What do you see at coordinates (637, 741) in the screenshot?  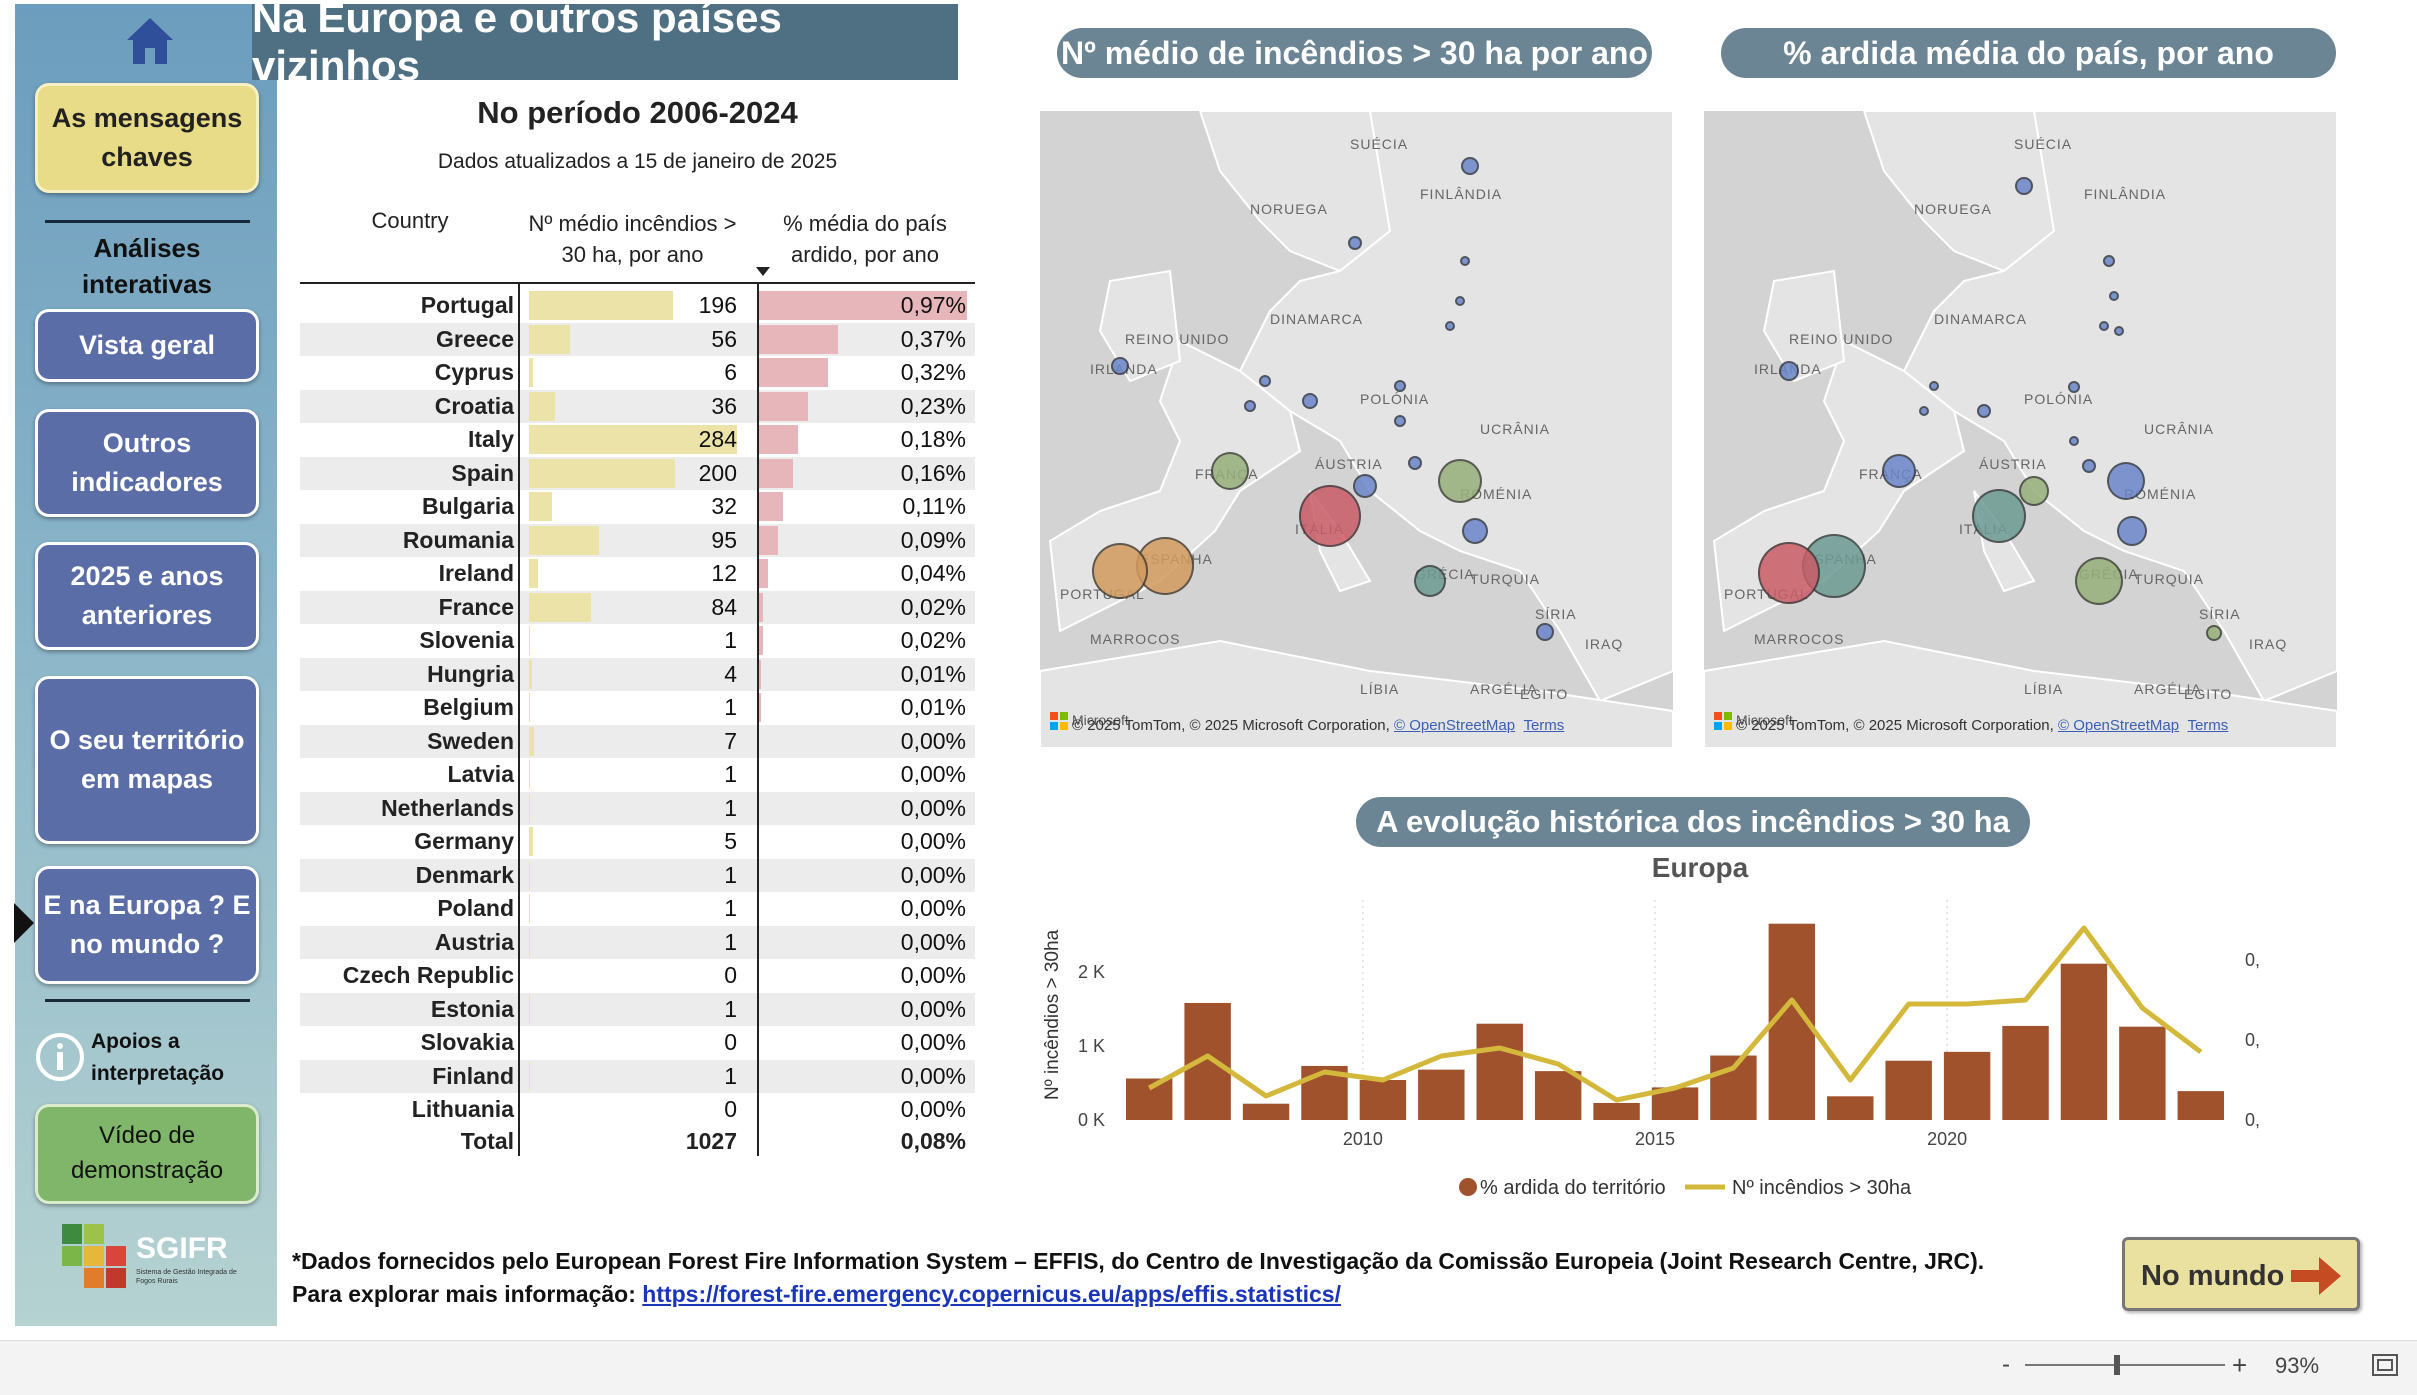 I see `table-row: Sweden 7 0,00%` at bounding box center [637, 741].